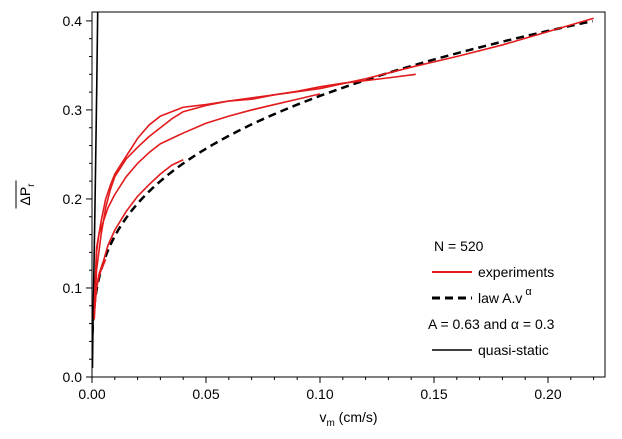  Describe the element at coordinates (91, 394) in the screenshot. I see `x-tick-label: 0.00` at that location.